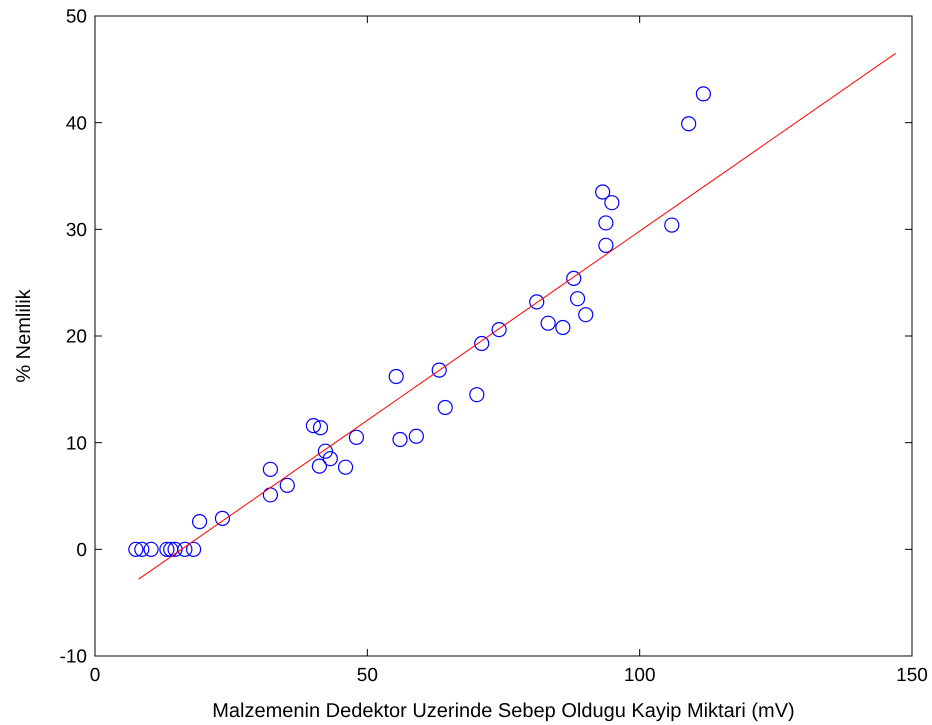 The height and width of the screenshot is (725, 932). Describe the element at coordinates (76, 230) in the screenshot. I see `y-tick-label: 30` at that location.